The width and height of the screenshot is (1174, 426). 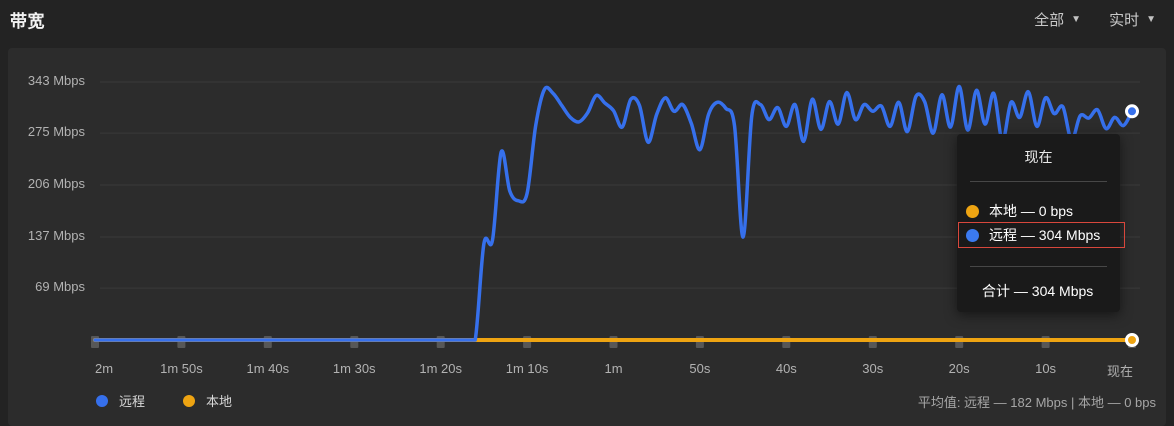 I want to click on remote-dot-icon, so click(x=972, y=235).